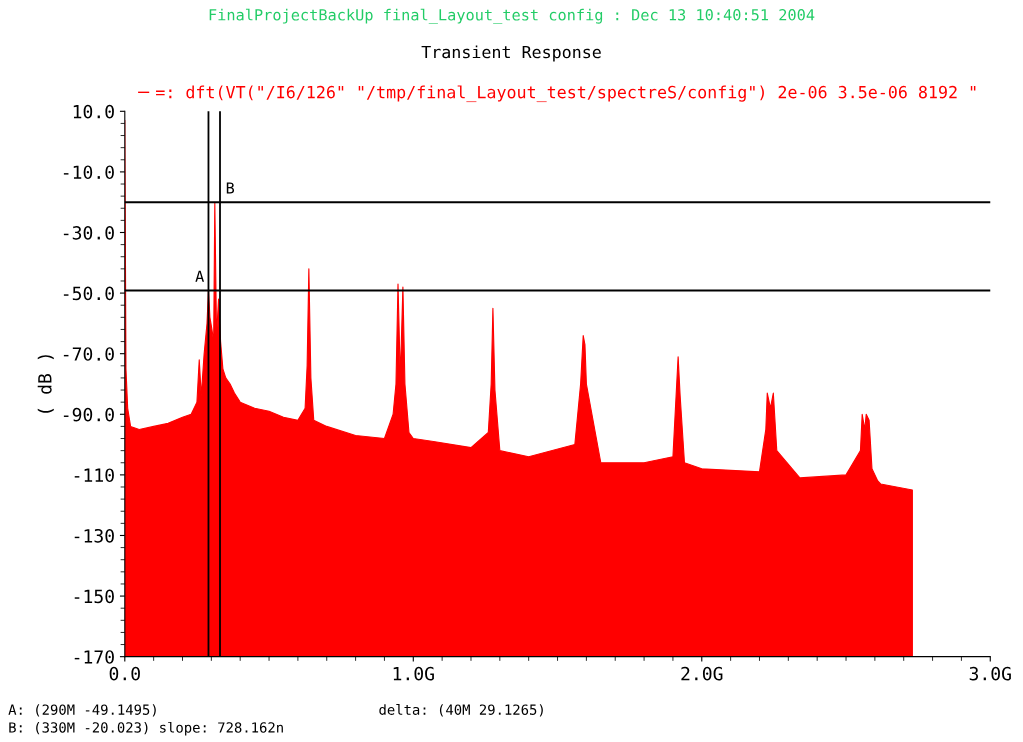 The height and width of the screenshot is (742, 1023). Describe the element at coordinates (45, 384) in the screenshot. I see `y-axis-title: ( dB )` at that location.